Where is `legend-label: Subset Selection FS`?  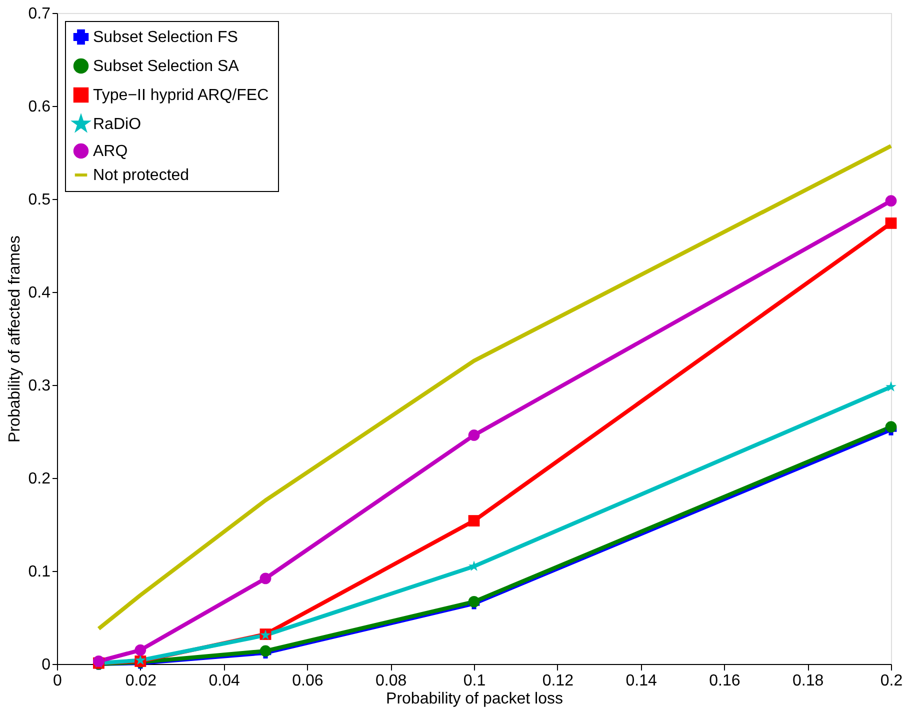 legend-label: Subset Selection FS is located at coordinates (165, 37).